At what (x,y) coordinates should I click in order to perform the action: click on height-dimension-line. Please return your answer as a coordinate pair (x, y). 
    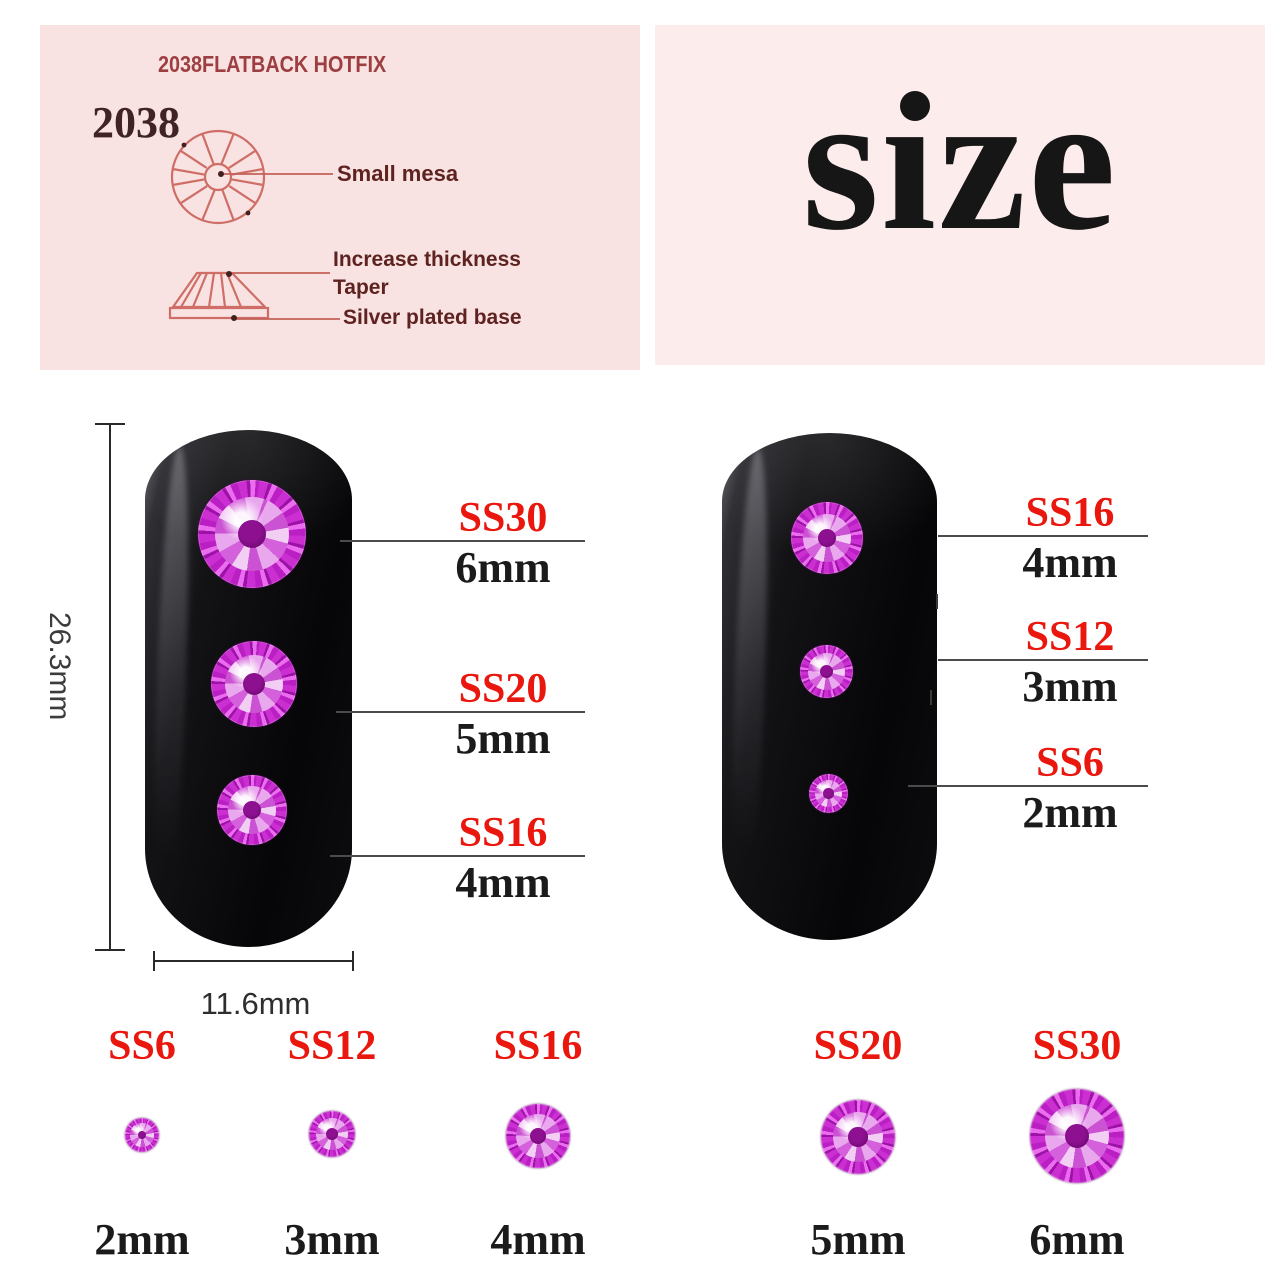
    Looking at the image, I should click on (110, 687).